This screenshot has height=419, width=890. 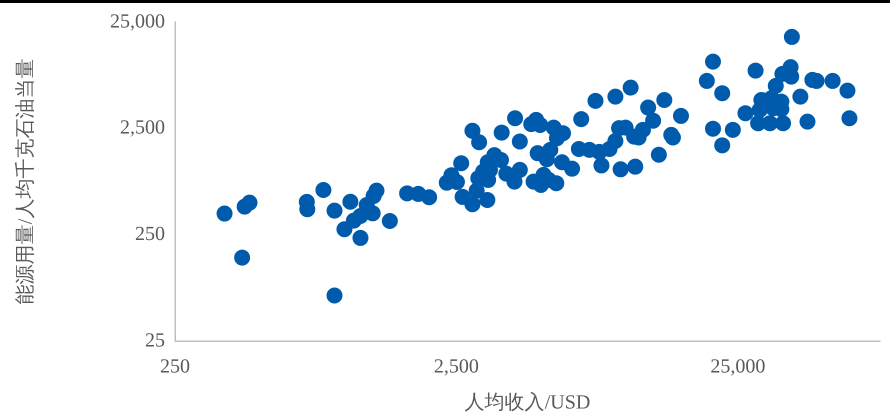 What do you see at coordinates (142, 127) in the screenshot?
I see `y-tick-label: 2,500` at bounding box center [142, 127].